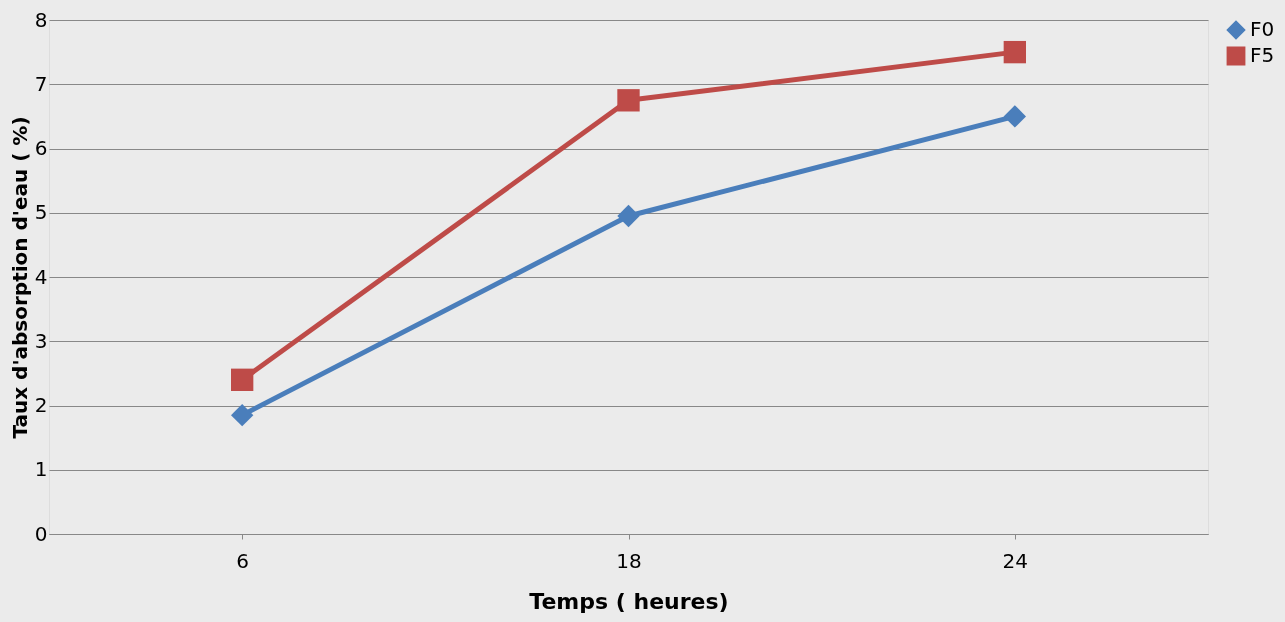 The image size is (1285, 622). I want to click on y-tick-label: 5, so click(41, 212).